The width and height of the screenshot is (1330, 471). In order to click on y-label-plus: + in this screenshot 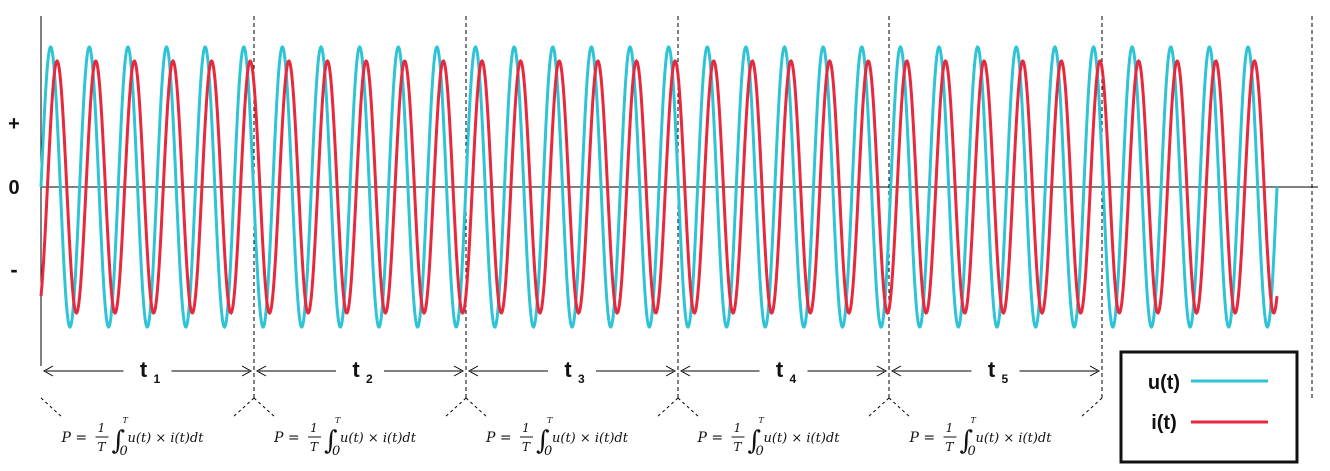, I will do `click(14, 124)`.